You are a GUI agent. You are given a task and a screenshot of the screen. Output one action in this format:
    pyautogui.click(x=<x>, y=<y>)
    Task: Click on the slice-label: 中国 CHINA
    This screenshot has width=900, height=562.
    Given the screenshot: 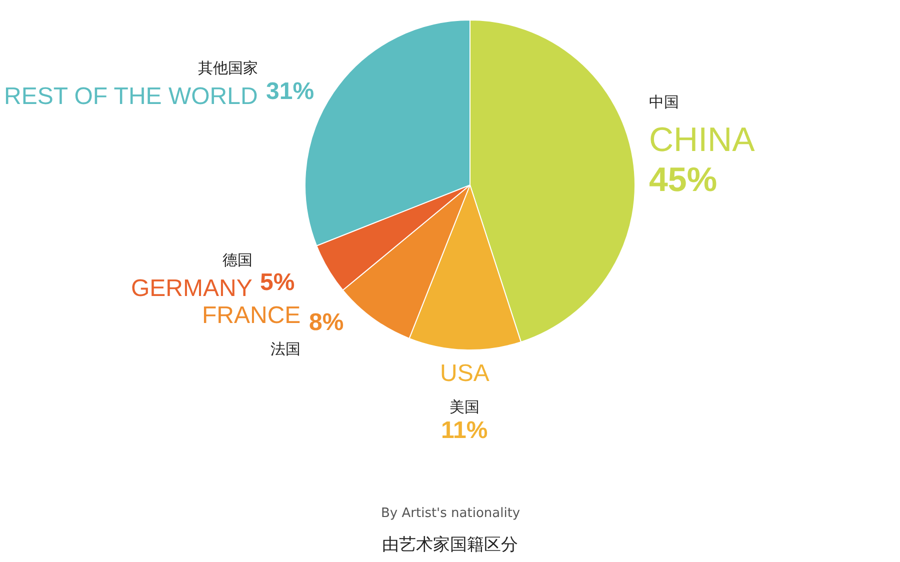 What is the action you would take?
    pyautogui.click(x=702, y=126)
    